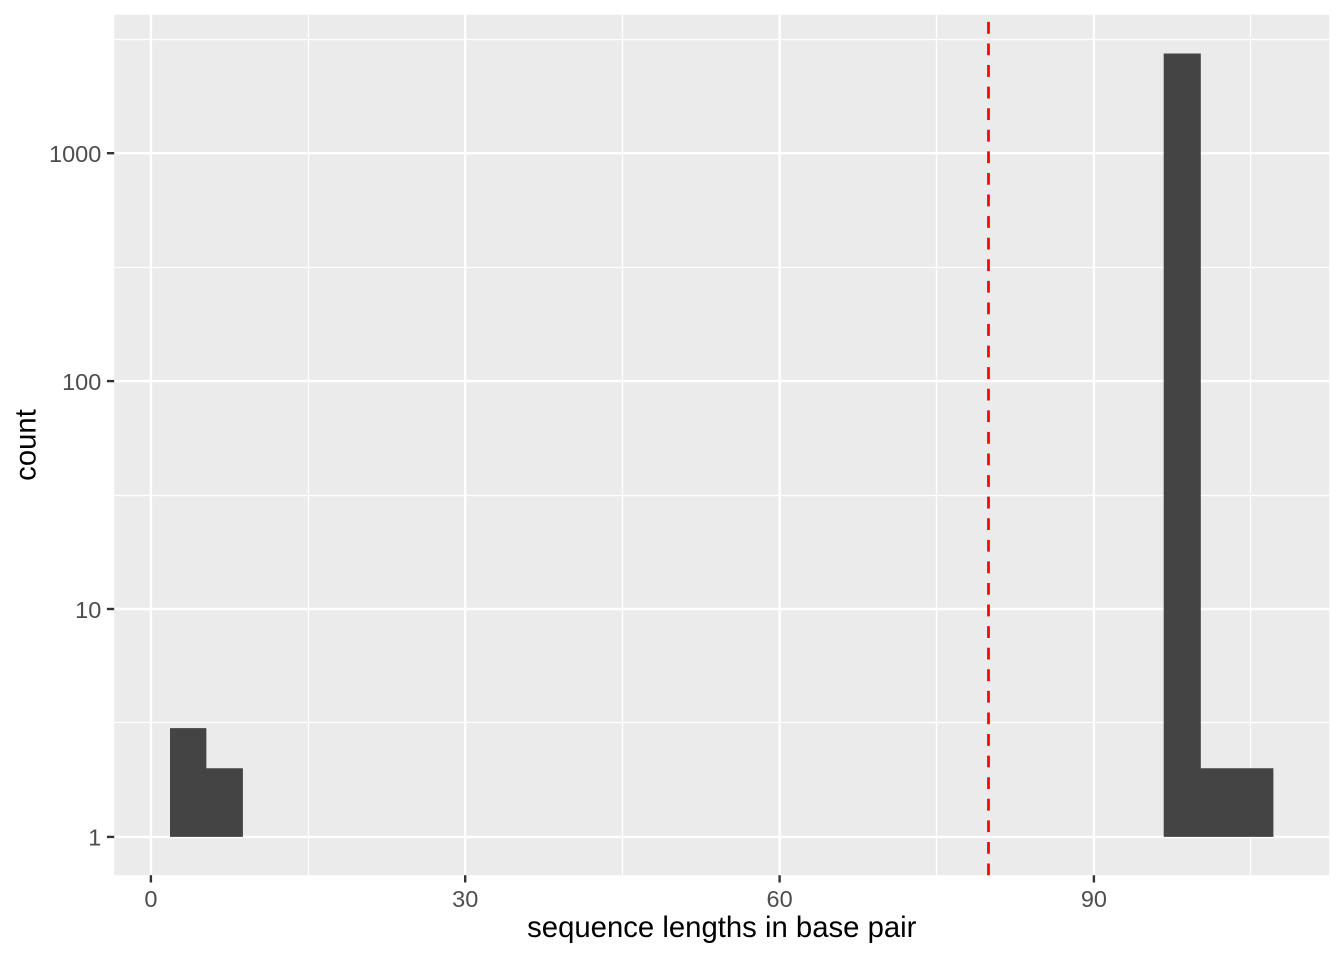  I want to click on svg-text: 1000, so click(75, 154).